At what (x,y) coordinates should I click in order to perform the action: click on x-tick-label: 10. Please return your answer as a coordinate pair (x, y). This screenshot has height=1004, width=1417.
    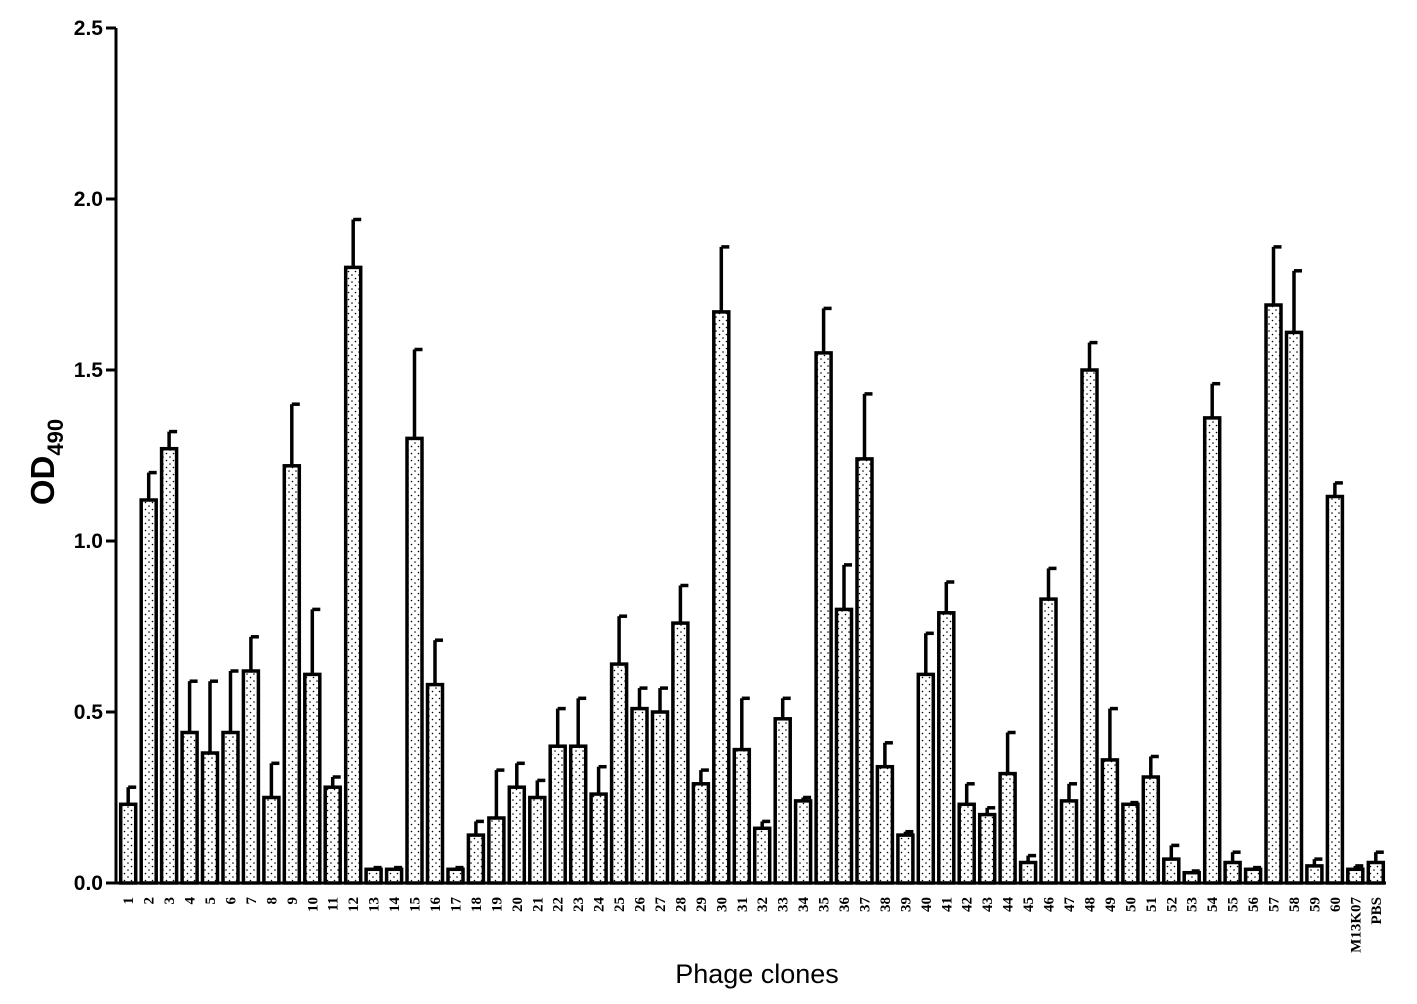
    Looking at the image, I should click on (313, 904).